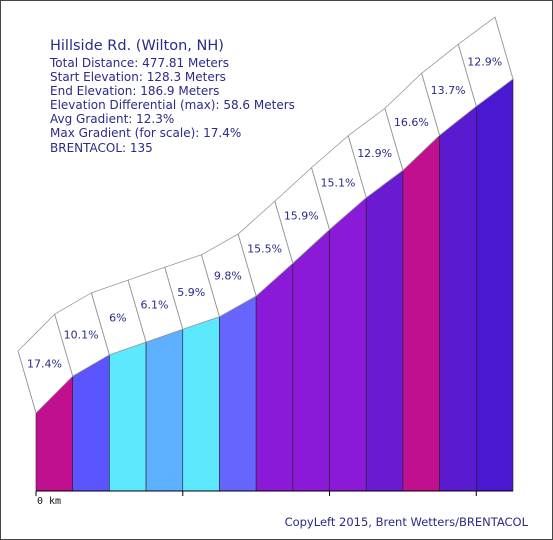 Image resolution: width=553 pixels, height=540 pixels. What do you see at coordinates (264, 249) in the screenshot?
I see `gradient-label: 15.5%` at bounding box center [264, 249].